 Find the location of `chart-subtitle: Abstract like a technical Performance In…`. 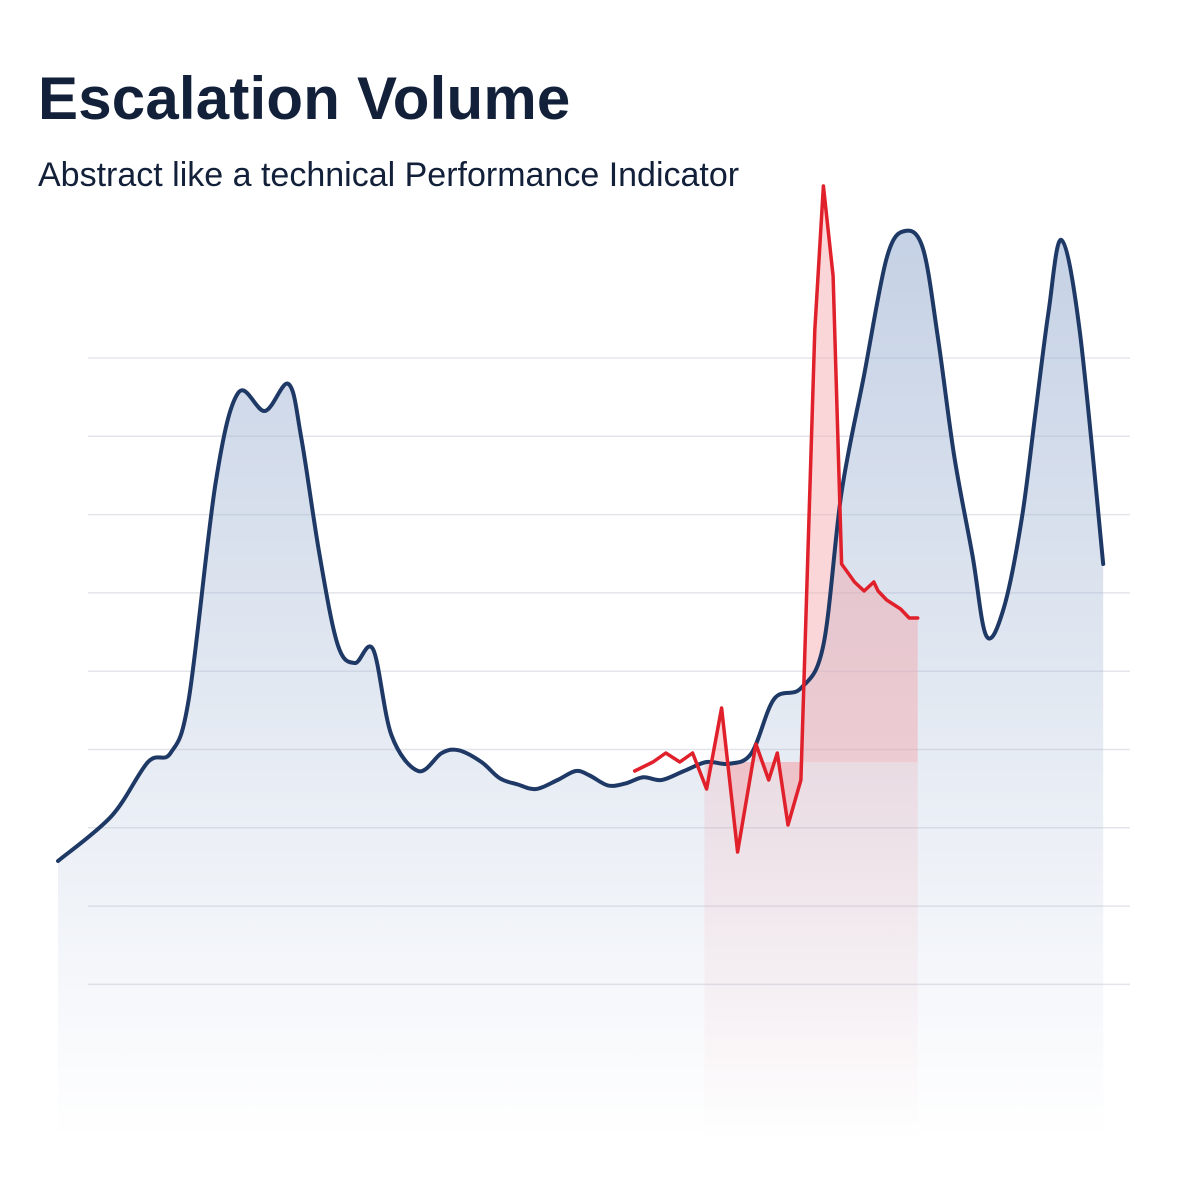

chart-subtitle: Abstract like a technical Performance In… is located at coordinates (389, 175).